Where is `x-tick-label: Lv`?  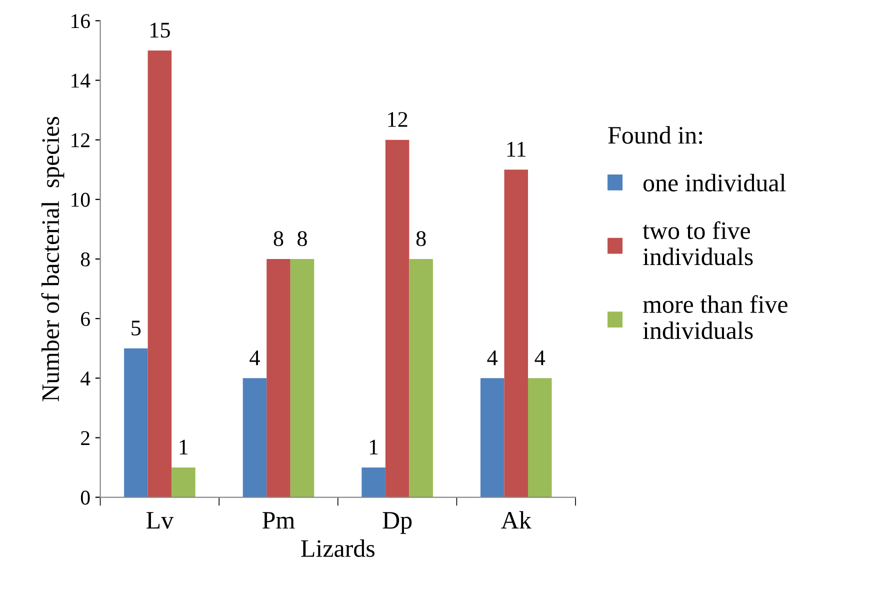 x-tick-label: Lv is located at coordinates (160, 520).